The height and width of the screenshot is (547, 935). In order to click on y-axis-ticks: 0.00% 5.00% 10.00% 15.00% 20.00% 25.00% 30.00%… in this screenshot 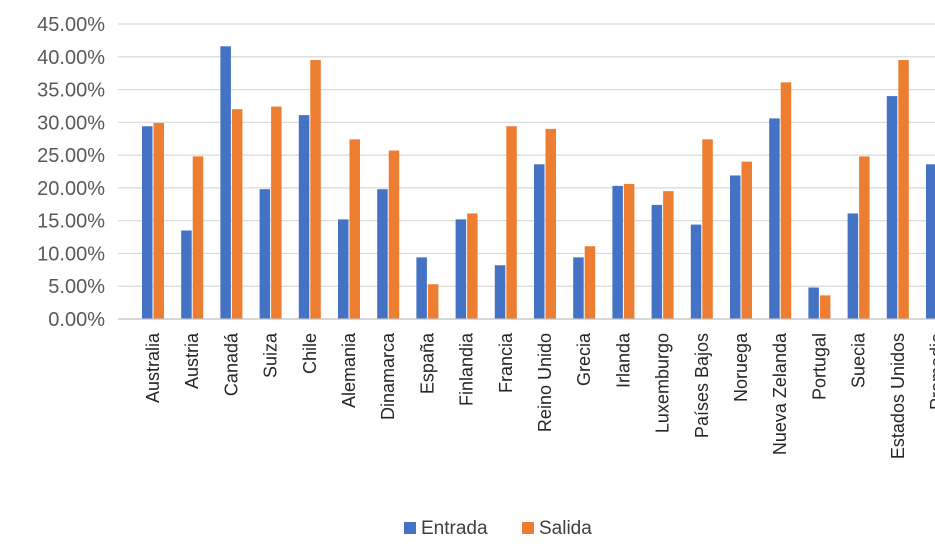, I will do `click(71, 172)`.